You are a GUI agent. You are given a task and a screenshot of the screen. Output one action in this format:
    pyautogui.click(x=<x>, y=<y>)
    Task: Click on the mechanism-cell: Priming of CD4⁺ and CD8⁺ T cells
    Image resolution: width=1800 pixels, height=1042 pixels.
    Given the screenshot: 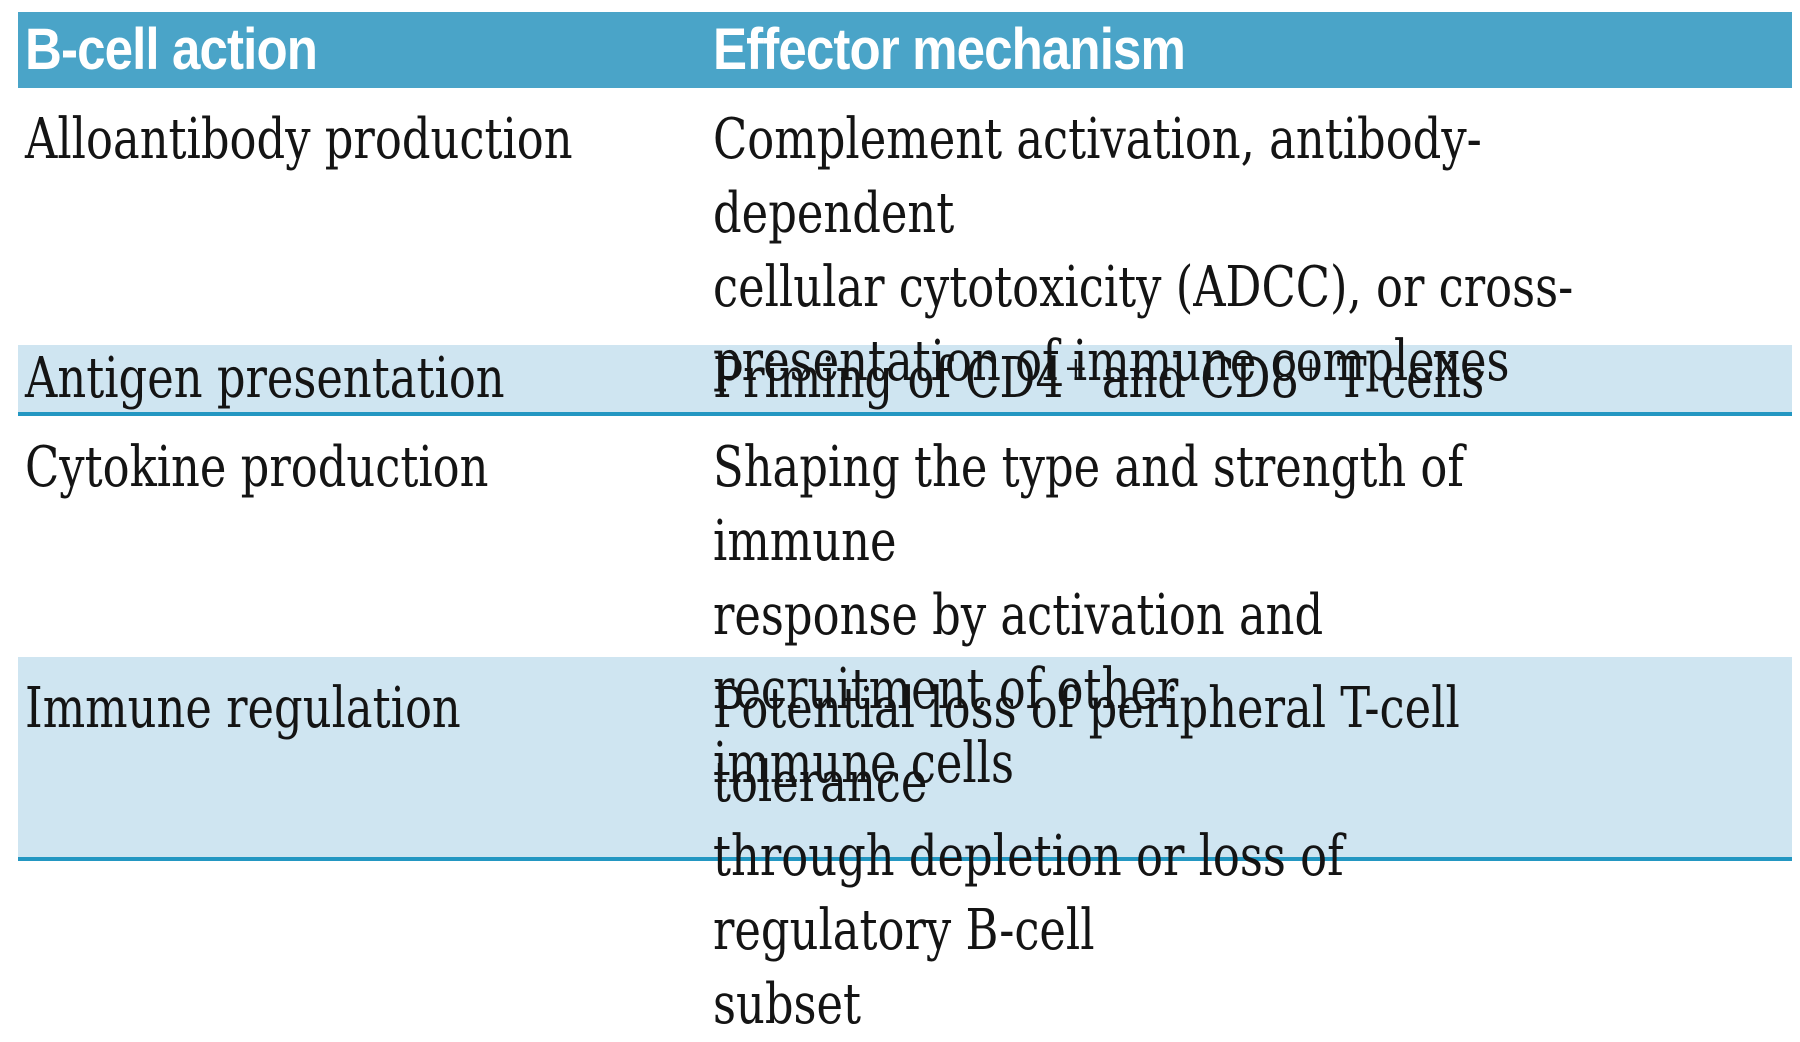 What is the action you would take?
    pyautogui.click(x=1252, y=378)
    